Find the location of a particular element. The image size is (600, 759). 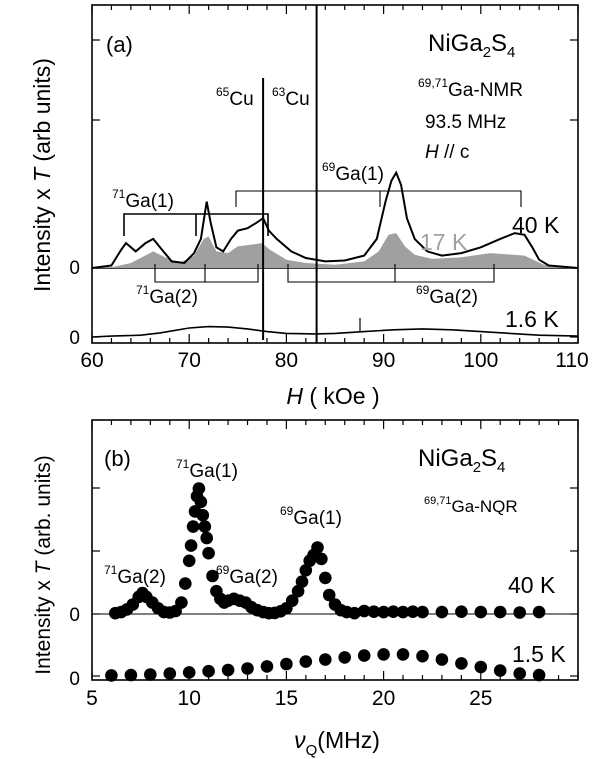

panel-a-ylabel: Intensity x T (arb units) is located at coordinates (42, 175).